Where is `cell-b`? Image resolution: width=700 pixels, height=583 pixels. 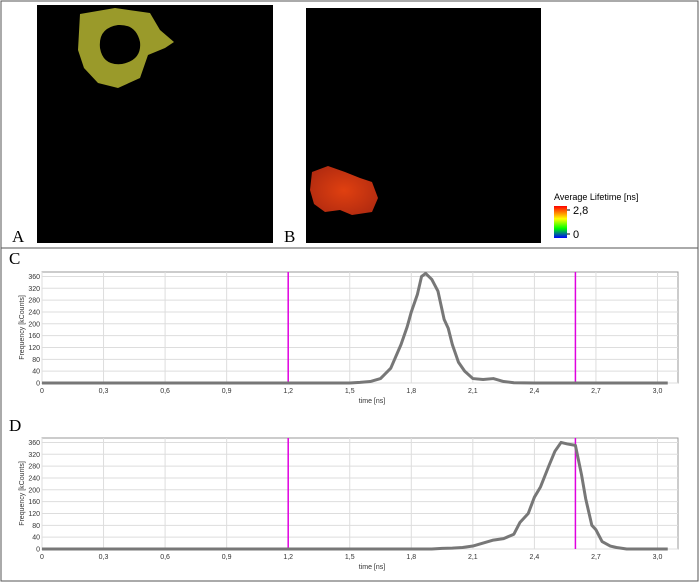
cell-b is located at coordinates (344, 190).